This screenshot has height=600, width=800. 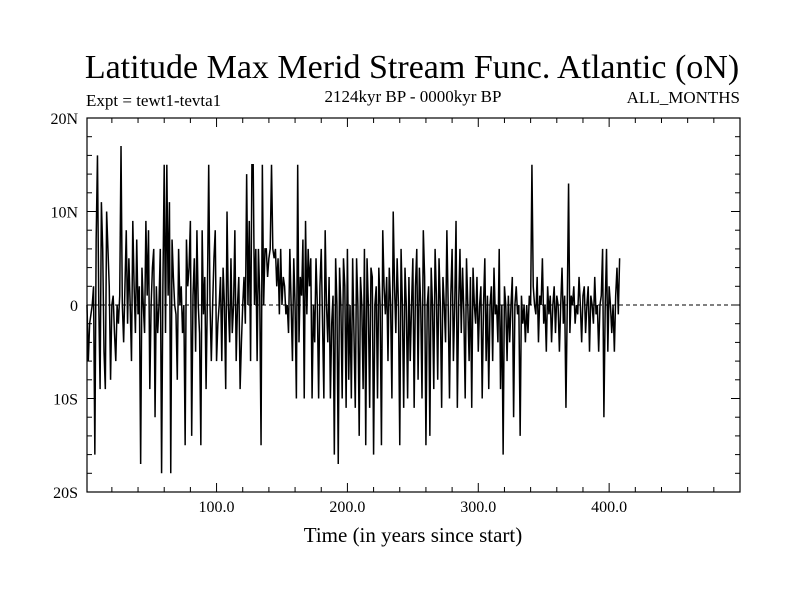 What do you see at coordinates (478, 507) in the screenshot?
I see `x-tick-label: 300.0` at bounding box center [478, 507].